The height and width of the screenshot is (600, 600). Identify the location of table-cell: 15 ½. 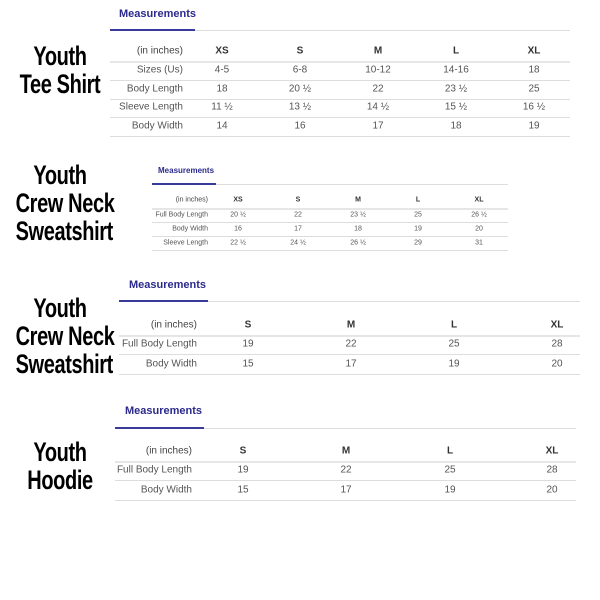
(456, 107).